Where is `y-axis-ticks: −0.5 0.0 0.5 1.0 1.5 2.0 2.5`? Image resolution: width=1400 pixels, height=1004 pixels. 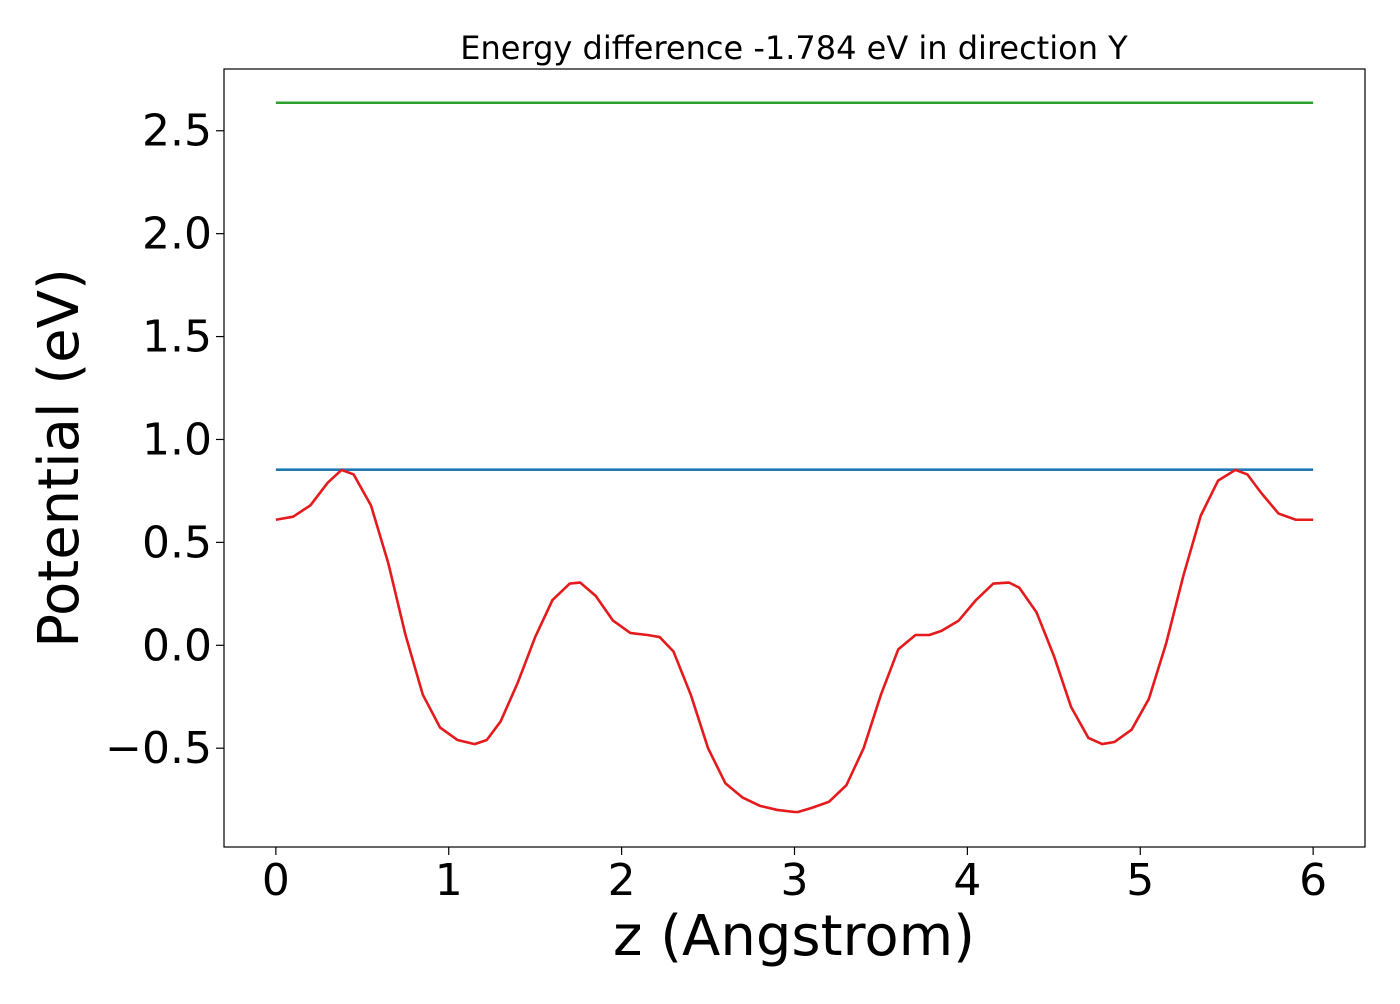
y-axis-ticks: −0.5 0.0 0.5 1.0 1.5 2.0 2.5 is located at coordinates (164, 440).